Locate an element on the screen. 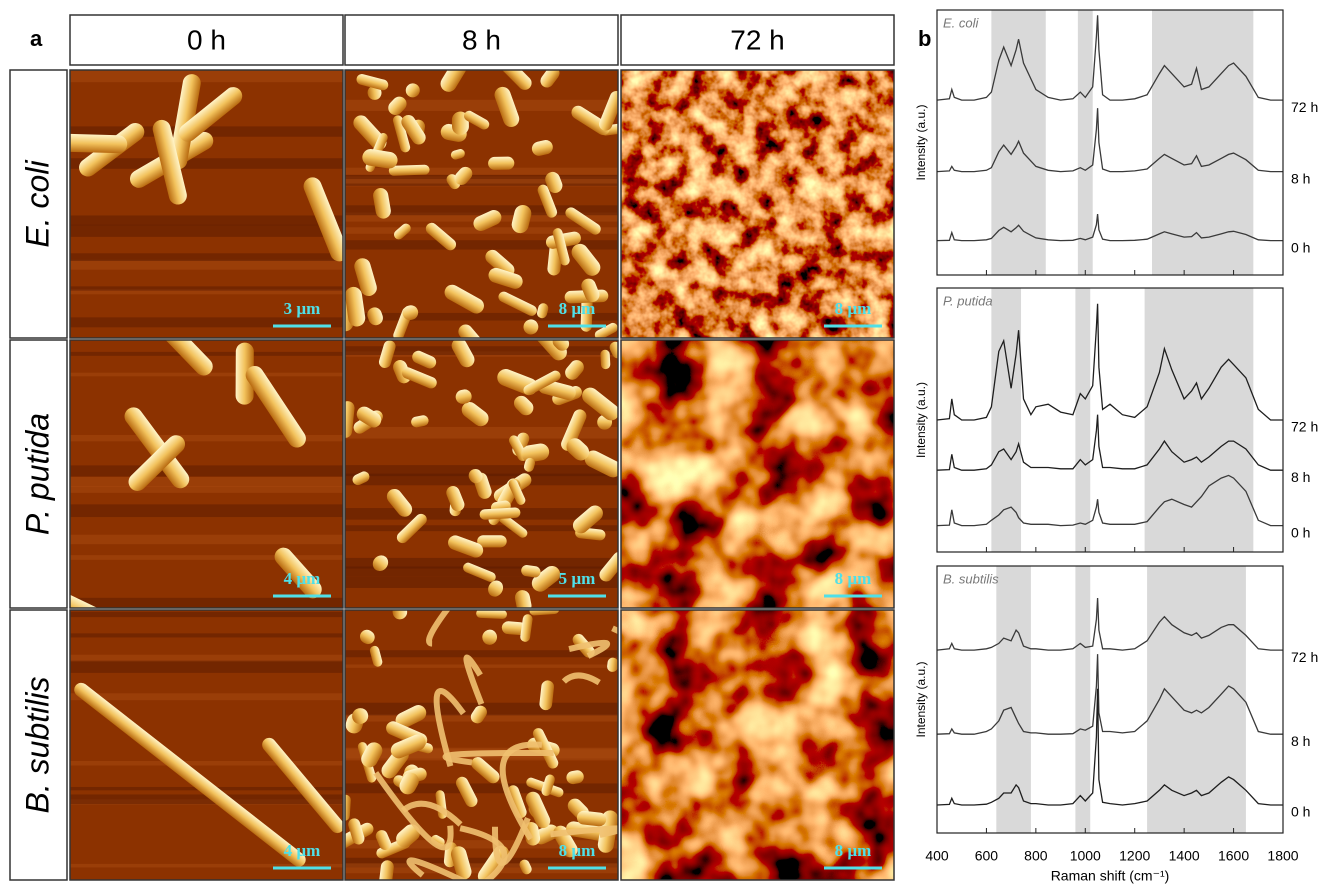  plot-frame is located at coordinates (1110, 142).